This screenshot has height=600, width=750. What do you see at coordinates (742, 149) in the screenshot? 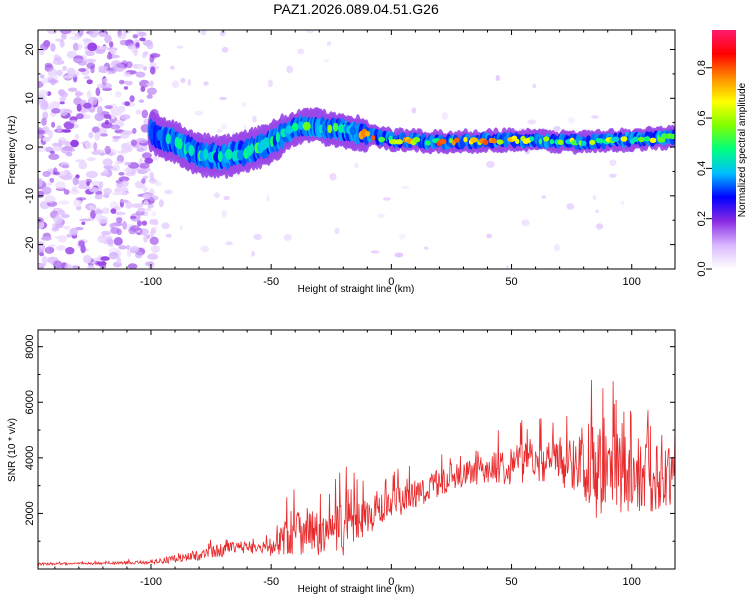
I see `colorbar-label: Normalized spectral amplitude` at bounding box center [742, 149].